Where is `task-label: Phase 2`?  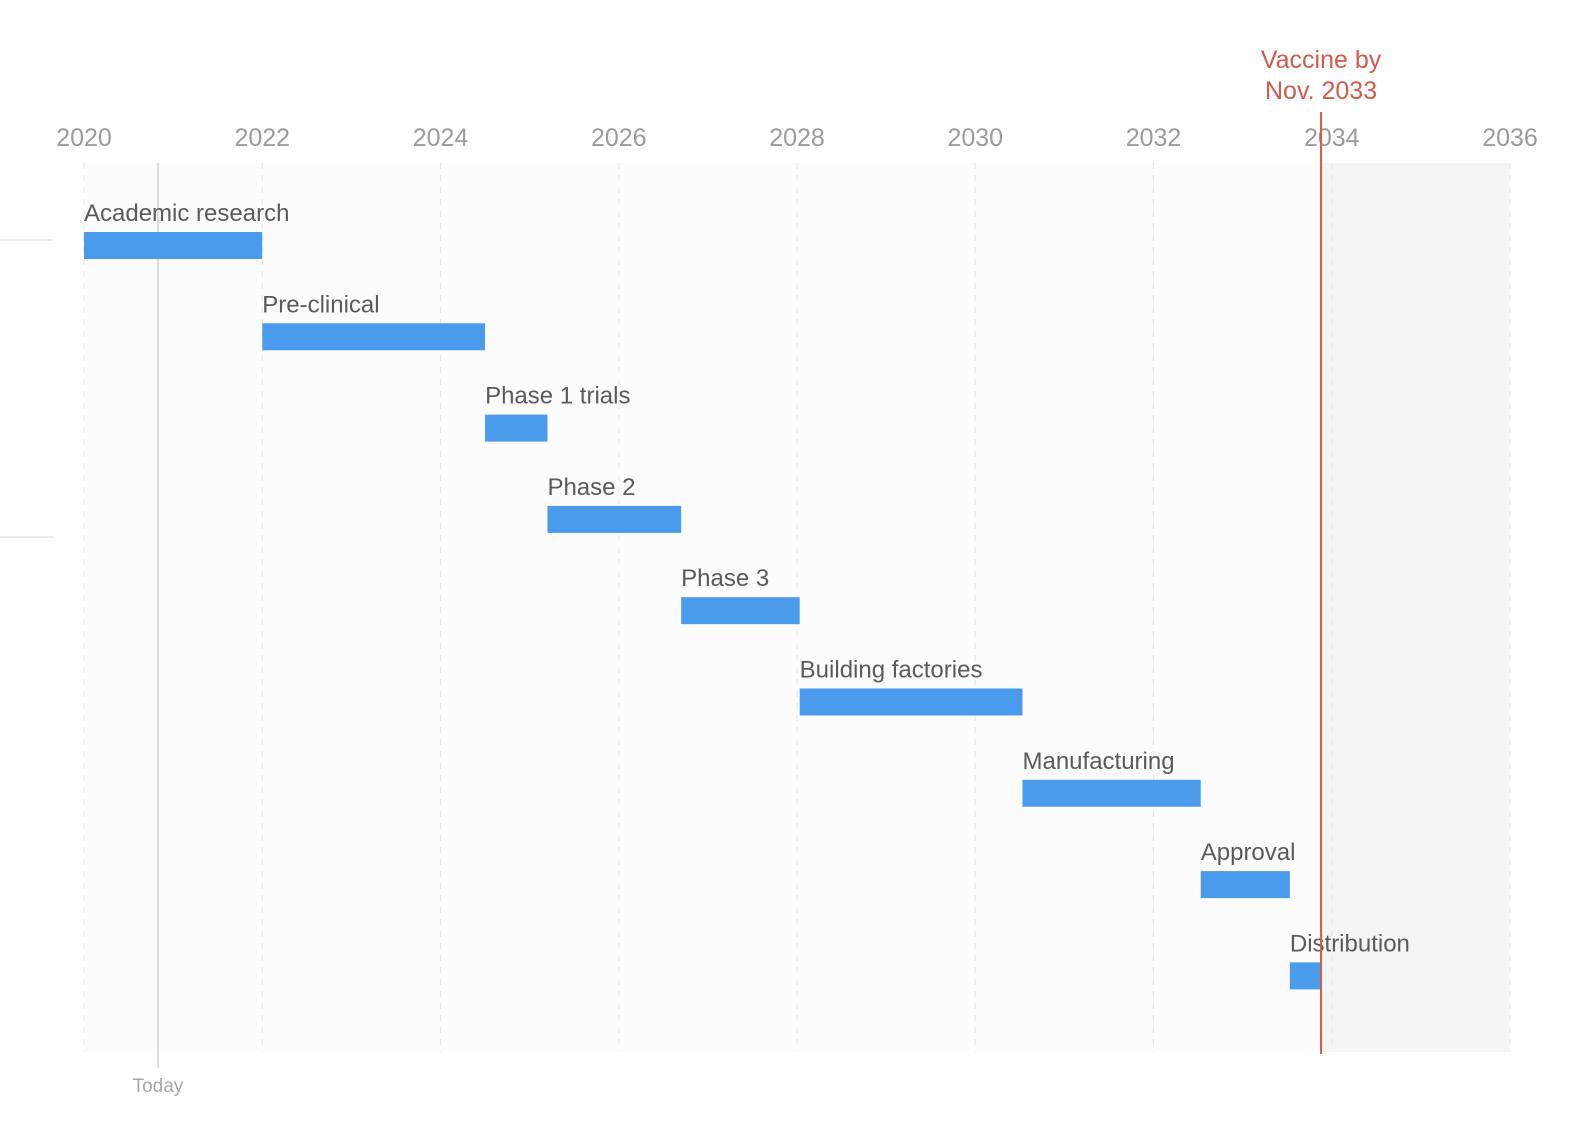
task-label: Phase 2 is located at coordinates (591, 487).